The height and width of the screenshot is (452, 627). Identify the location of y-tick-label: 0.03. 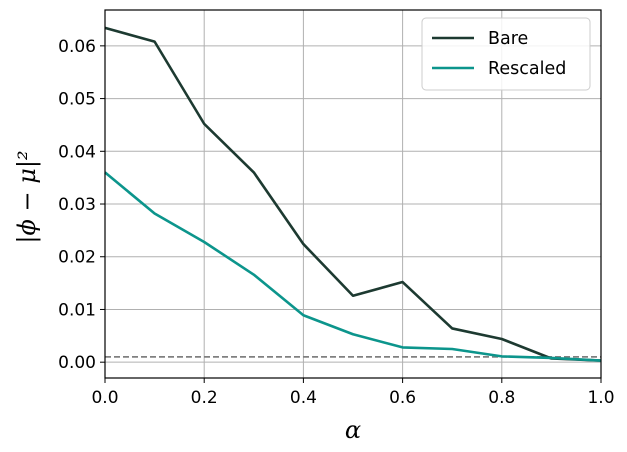
(77, 205).